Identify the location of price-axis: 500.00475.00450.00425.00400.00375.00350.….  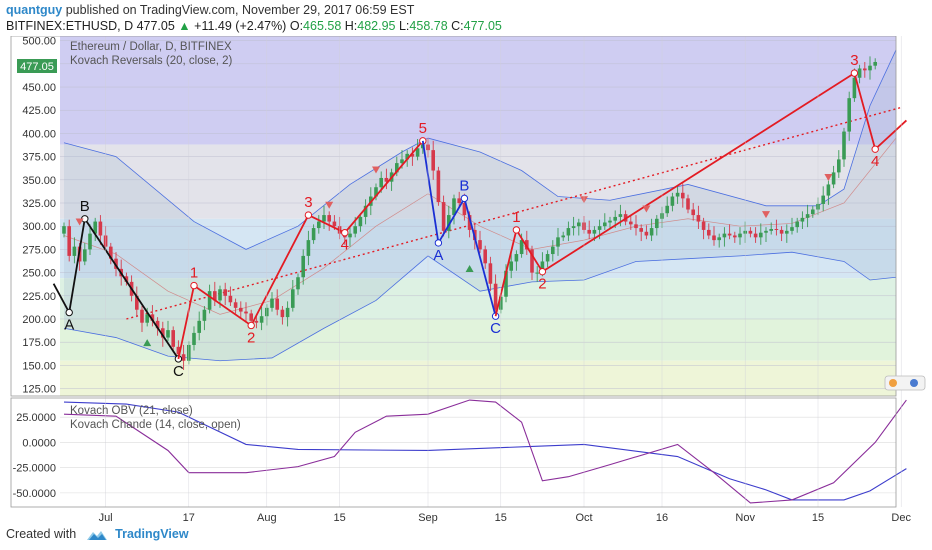
(39, 216).